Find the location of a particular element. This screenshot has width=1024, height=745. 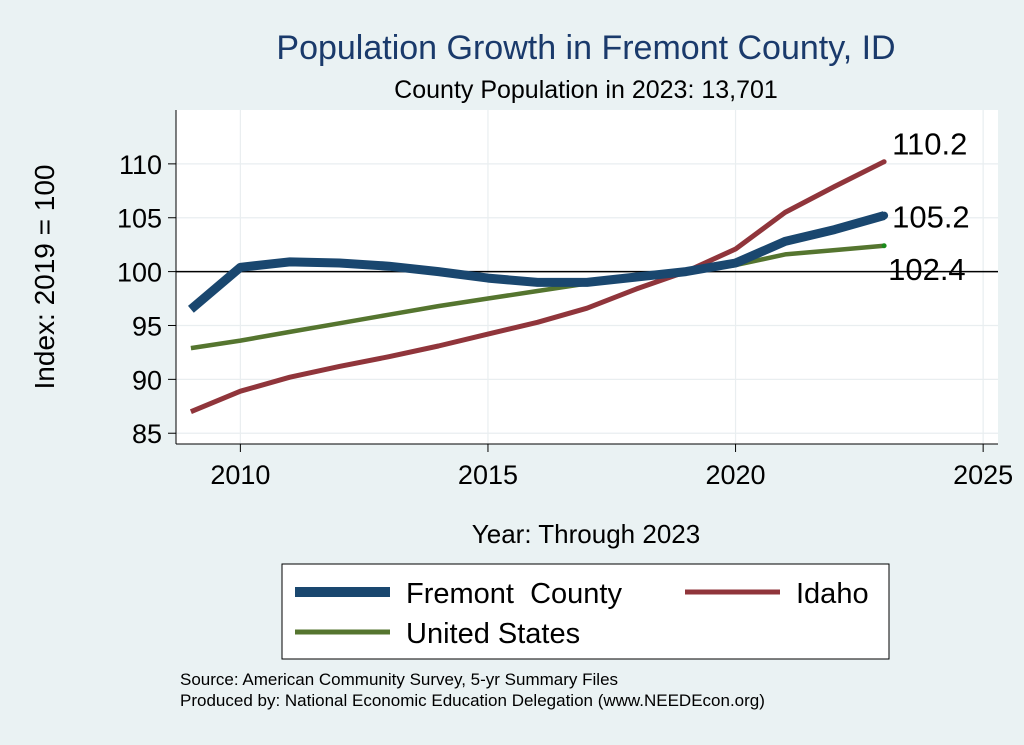

series-line-fremont-county-endpoint is located at coordinates (884, 215).